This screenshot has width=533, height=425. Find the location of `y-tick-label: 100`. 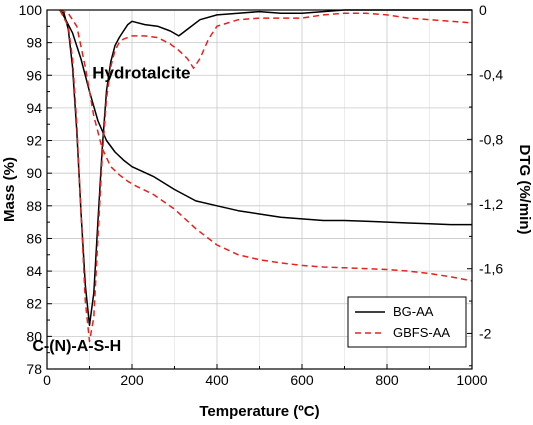

y-tick-label: 100 is located at coordinates (31, 10).